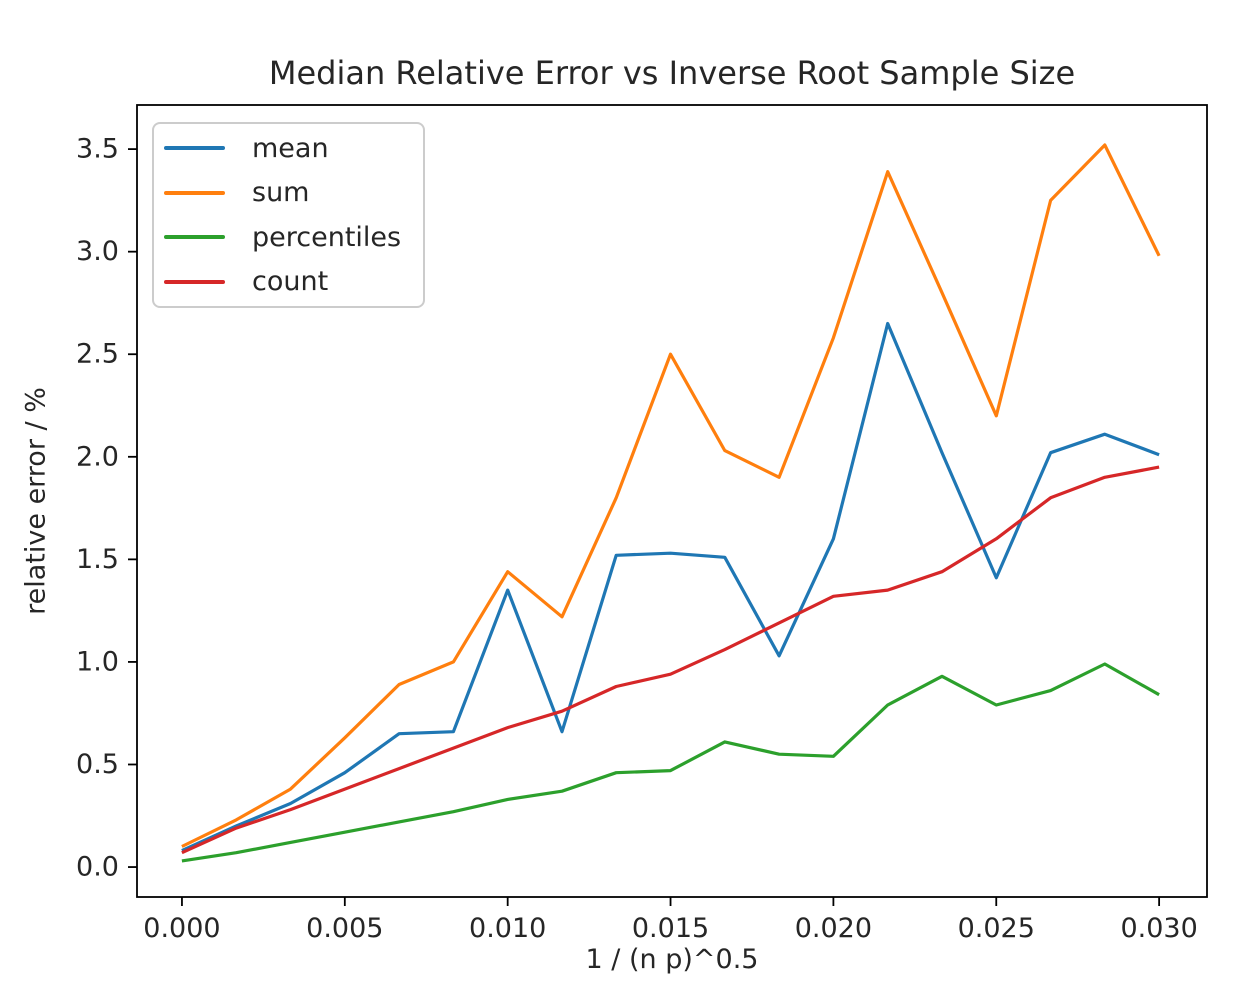 The image size is (1250, 1000). Describe the element at coordinates (97, 149) in the screenshot. I see `y-tick-label: 3.5` at that location.